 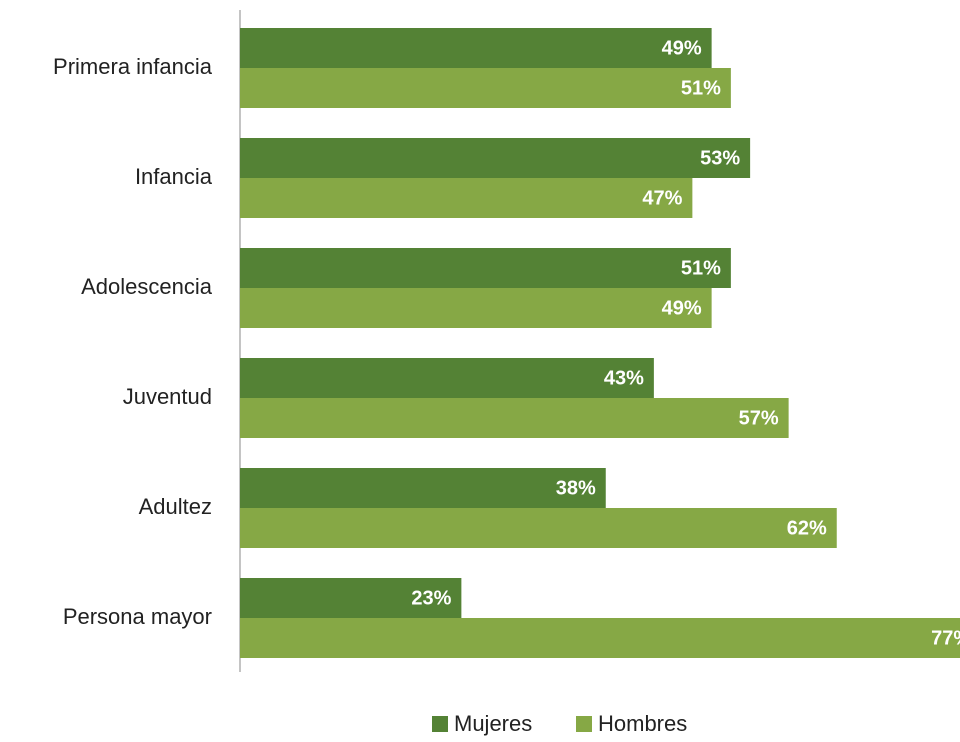 I want to click on value-label: 53%, so click(x=720, y=158).